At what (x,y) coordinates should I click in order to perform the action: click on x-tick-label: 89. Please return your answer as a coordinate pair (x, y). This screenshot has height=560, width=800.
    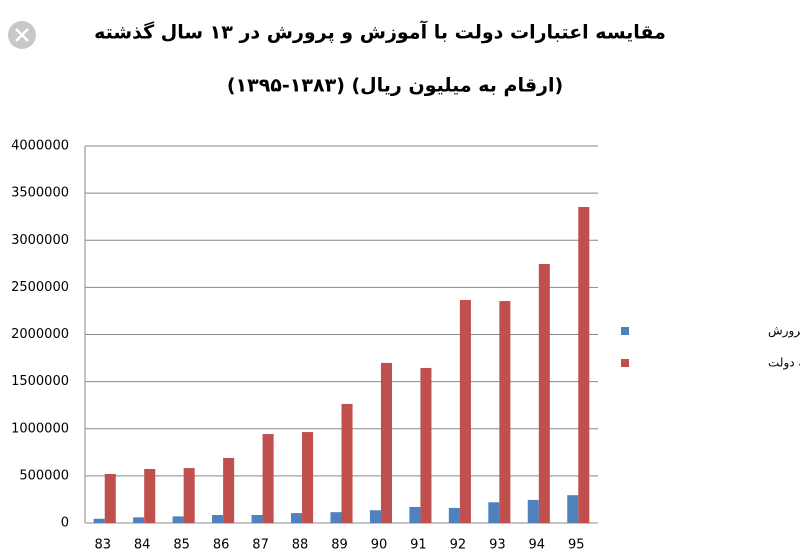
    Looking at the image, I should click on (339, 545).